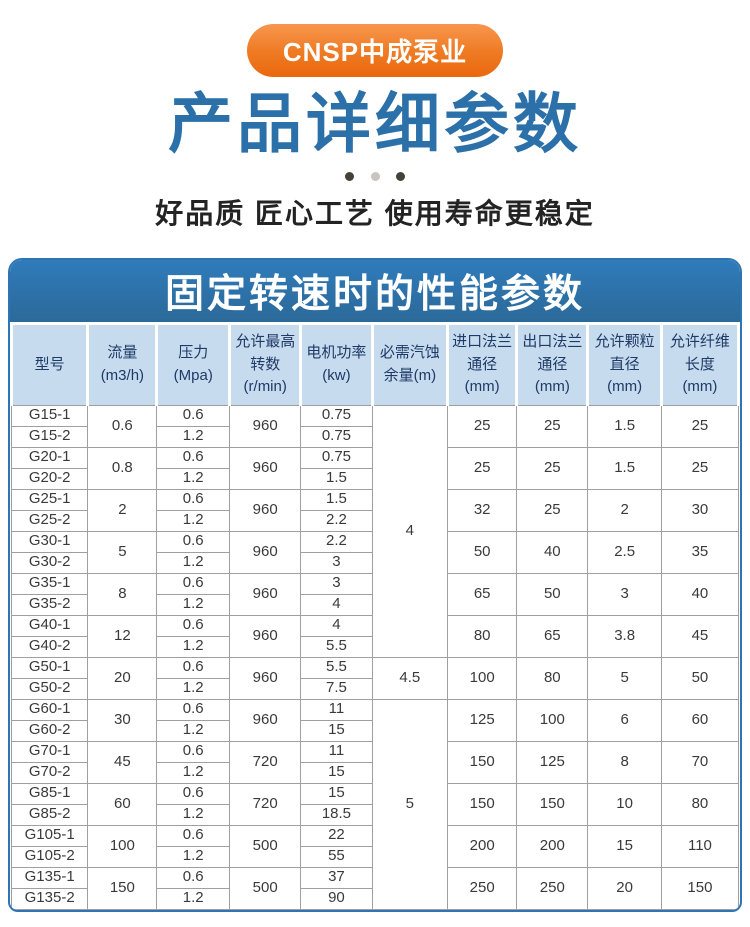  I want to click on cell-fiber-length: 30, so click(700, 510).